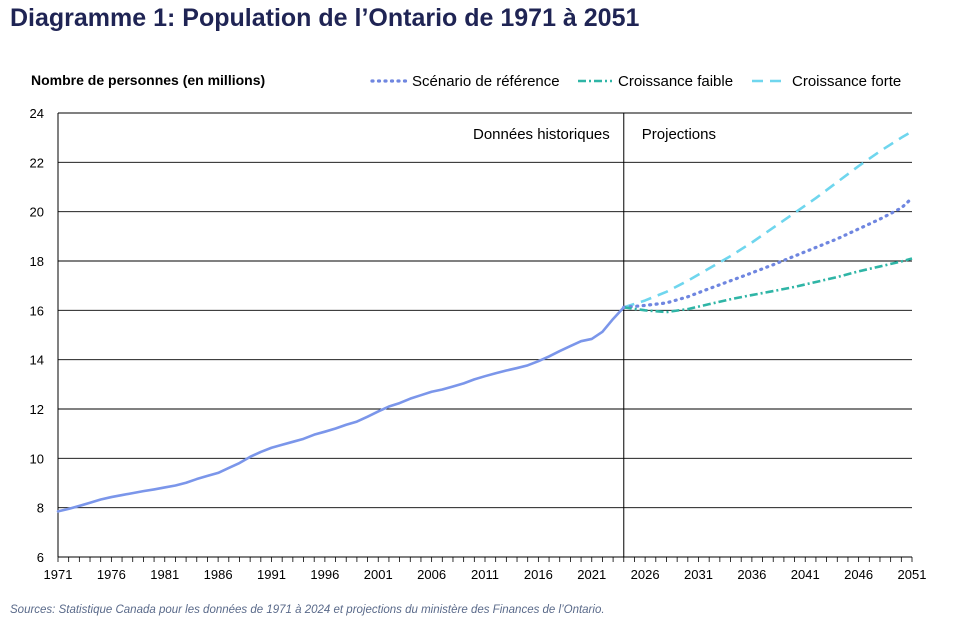  What do you see at coordinates (37, 162) in the screenshot?
I see `y-tick-label: 22` at bounding box center [37, 162].